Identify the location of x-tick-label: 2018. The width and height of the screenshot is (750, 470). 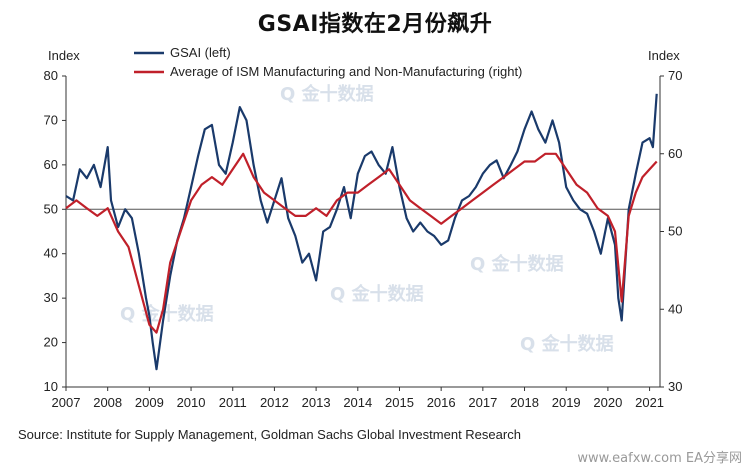
(524, 402).